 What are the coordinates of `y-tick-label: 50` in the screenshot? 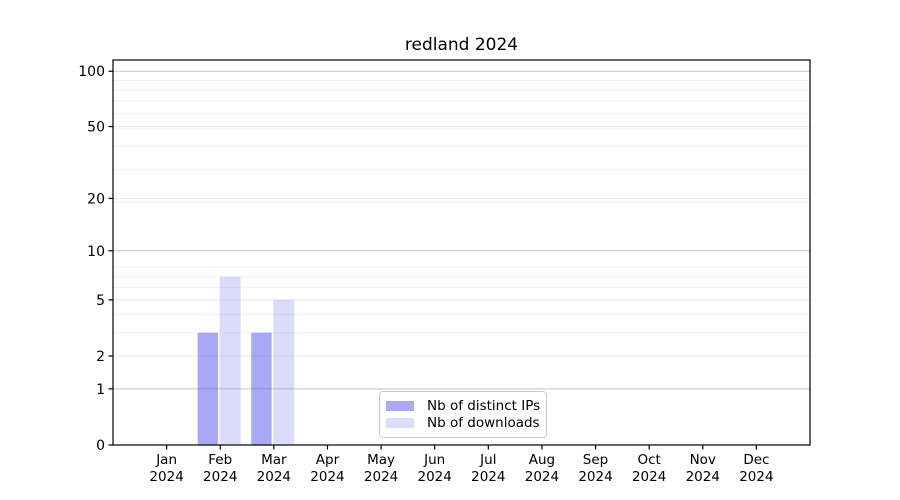 It's located at (96, 128).